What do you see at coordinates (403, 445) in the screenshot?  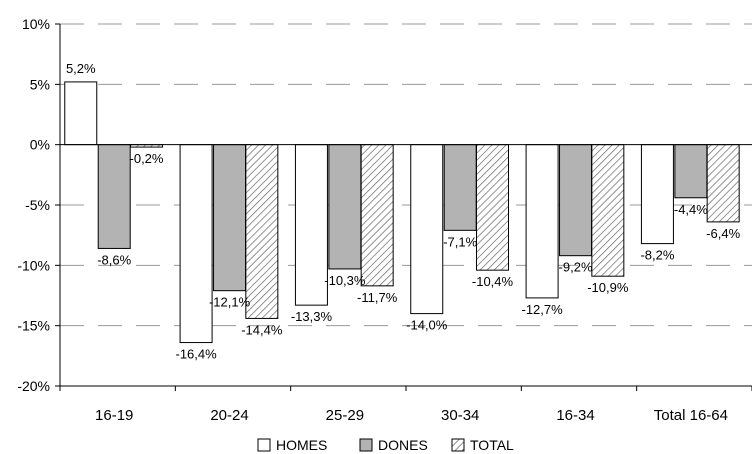 I see `legend-label-dones: DONES` at bounding box center [403, 445].